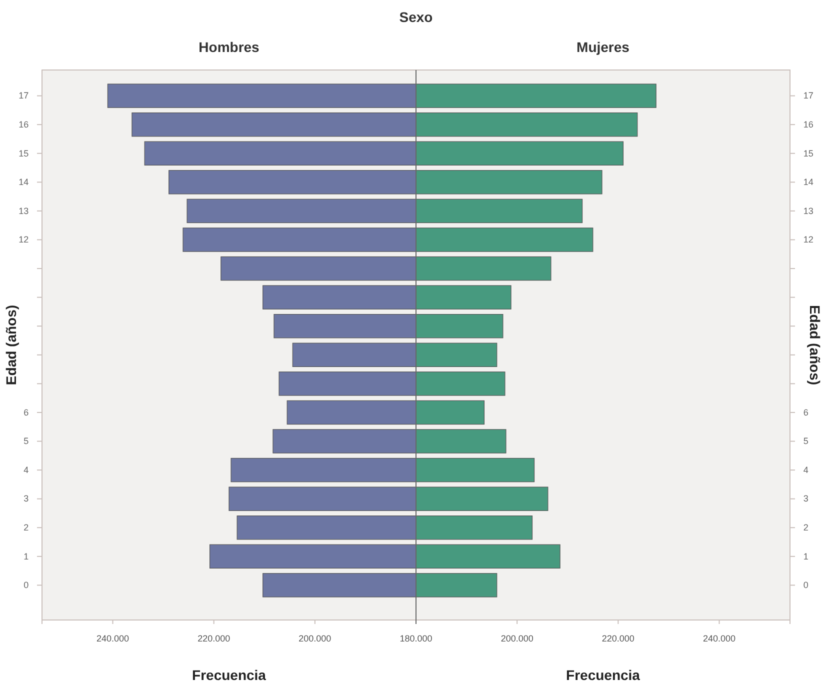  Describe the element at coordinates (229, 47) in the screenshot. I see `chart-title: Hombres` at that location.